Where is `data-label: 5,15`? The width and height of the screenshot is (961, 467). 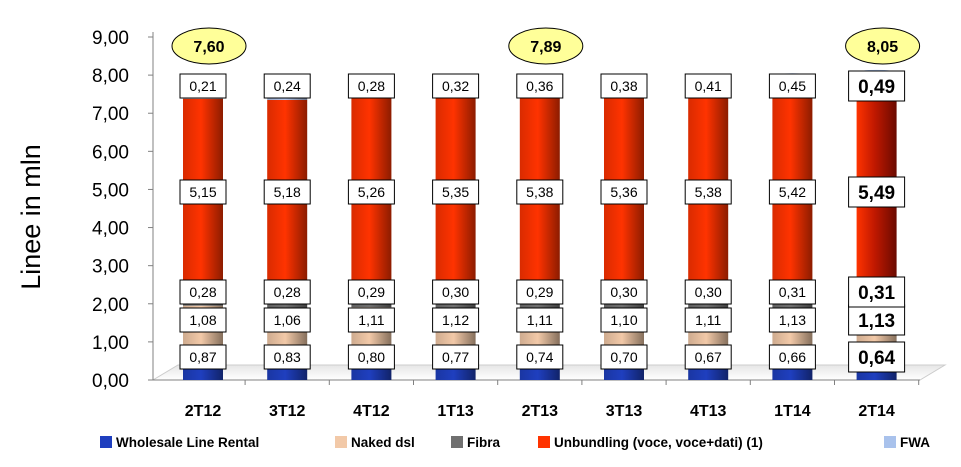 data-label: 5,15 is located at coordinates (202, 192).